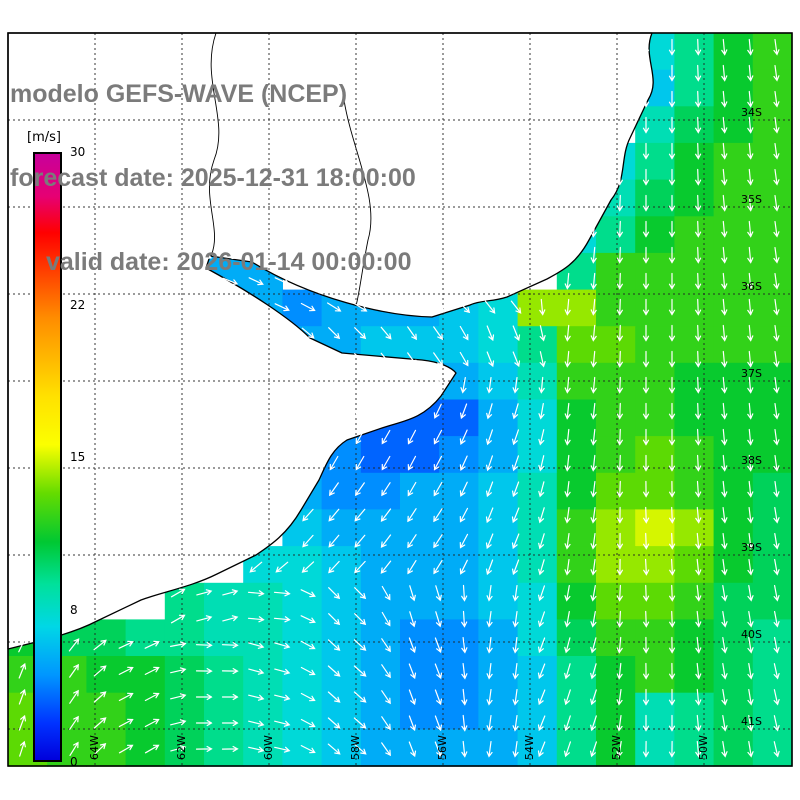  What do you see at coordinates (703, 747) in the screenshot?
I see `lon-label: 50W` at bounding box center [703, 747].